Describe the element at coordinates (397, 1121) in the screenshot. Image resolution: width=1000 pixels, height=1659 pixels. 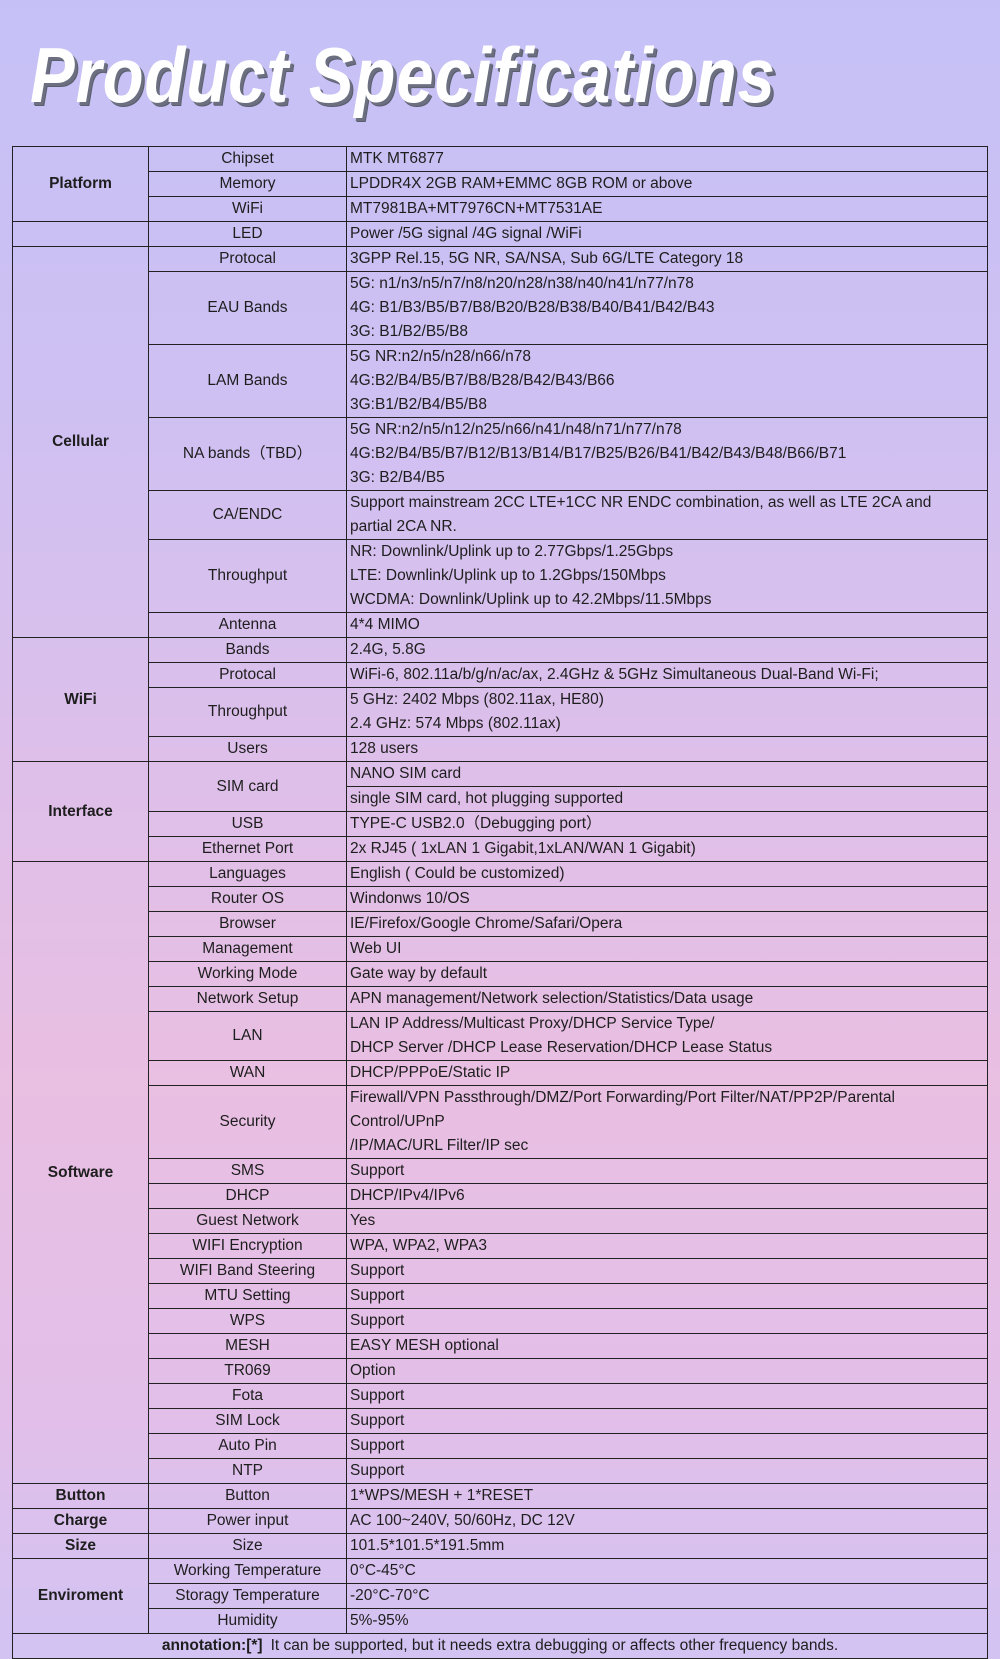
I see `spec-value-line: Control/UPnP` at that location.